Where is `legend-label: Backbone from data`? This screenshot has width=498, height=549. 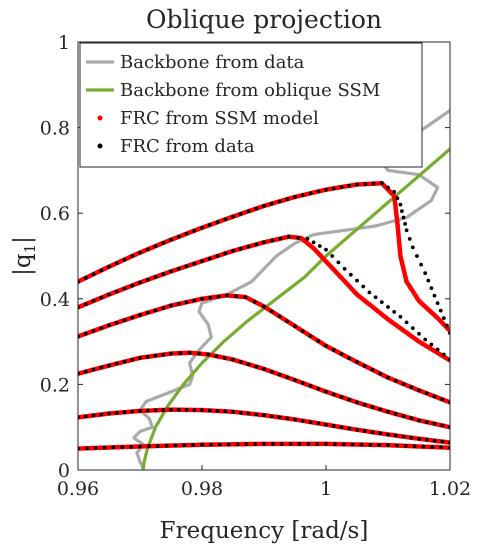 legend-label: Backbone from data is located at coordinates (212, 62).